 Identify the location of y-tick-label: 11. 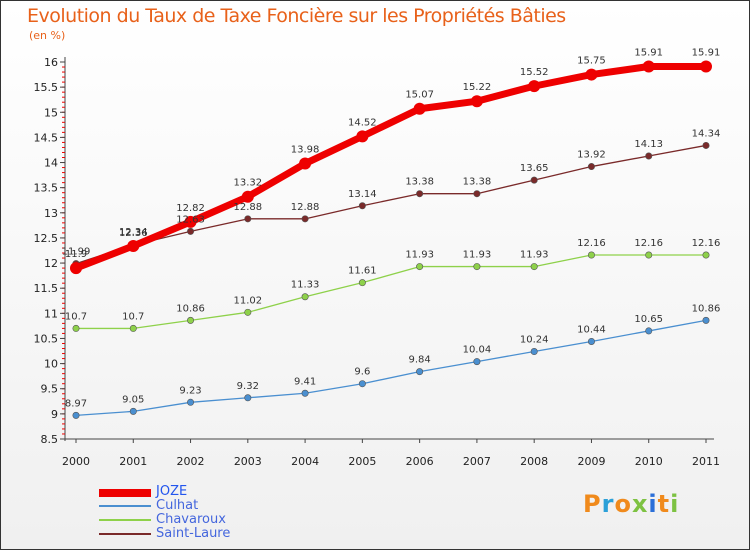
(51, 313).